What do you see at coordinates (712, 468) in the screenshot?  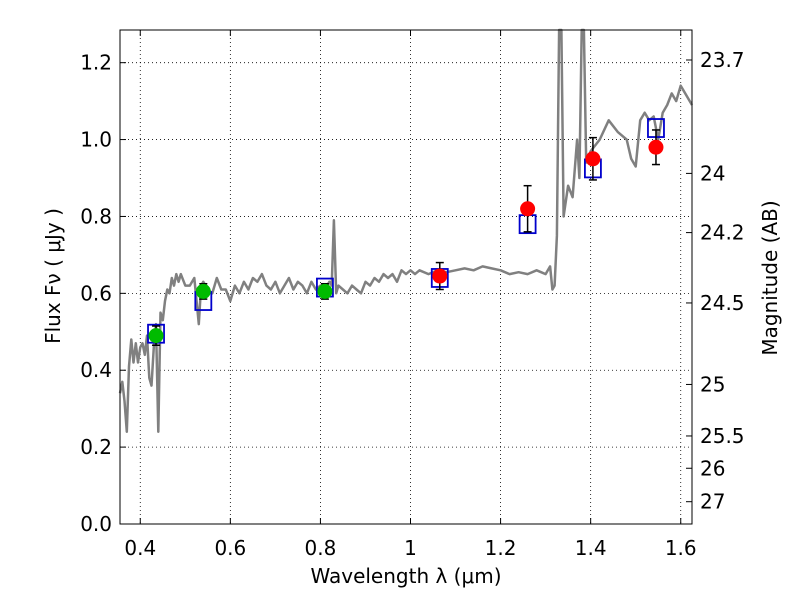 I see `y2-tick-label: 26` at bounding box center [712, 468].